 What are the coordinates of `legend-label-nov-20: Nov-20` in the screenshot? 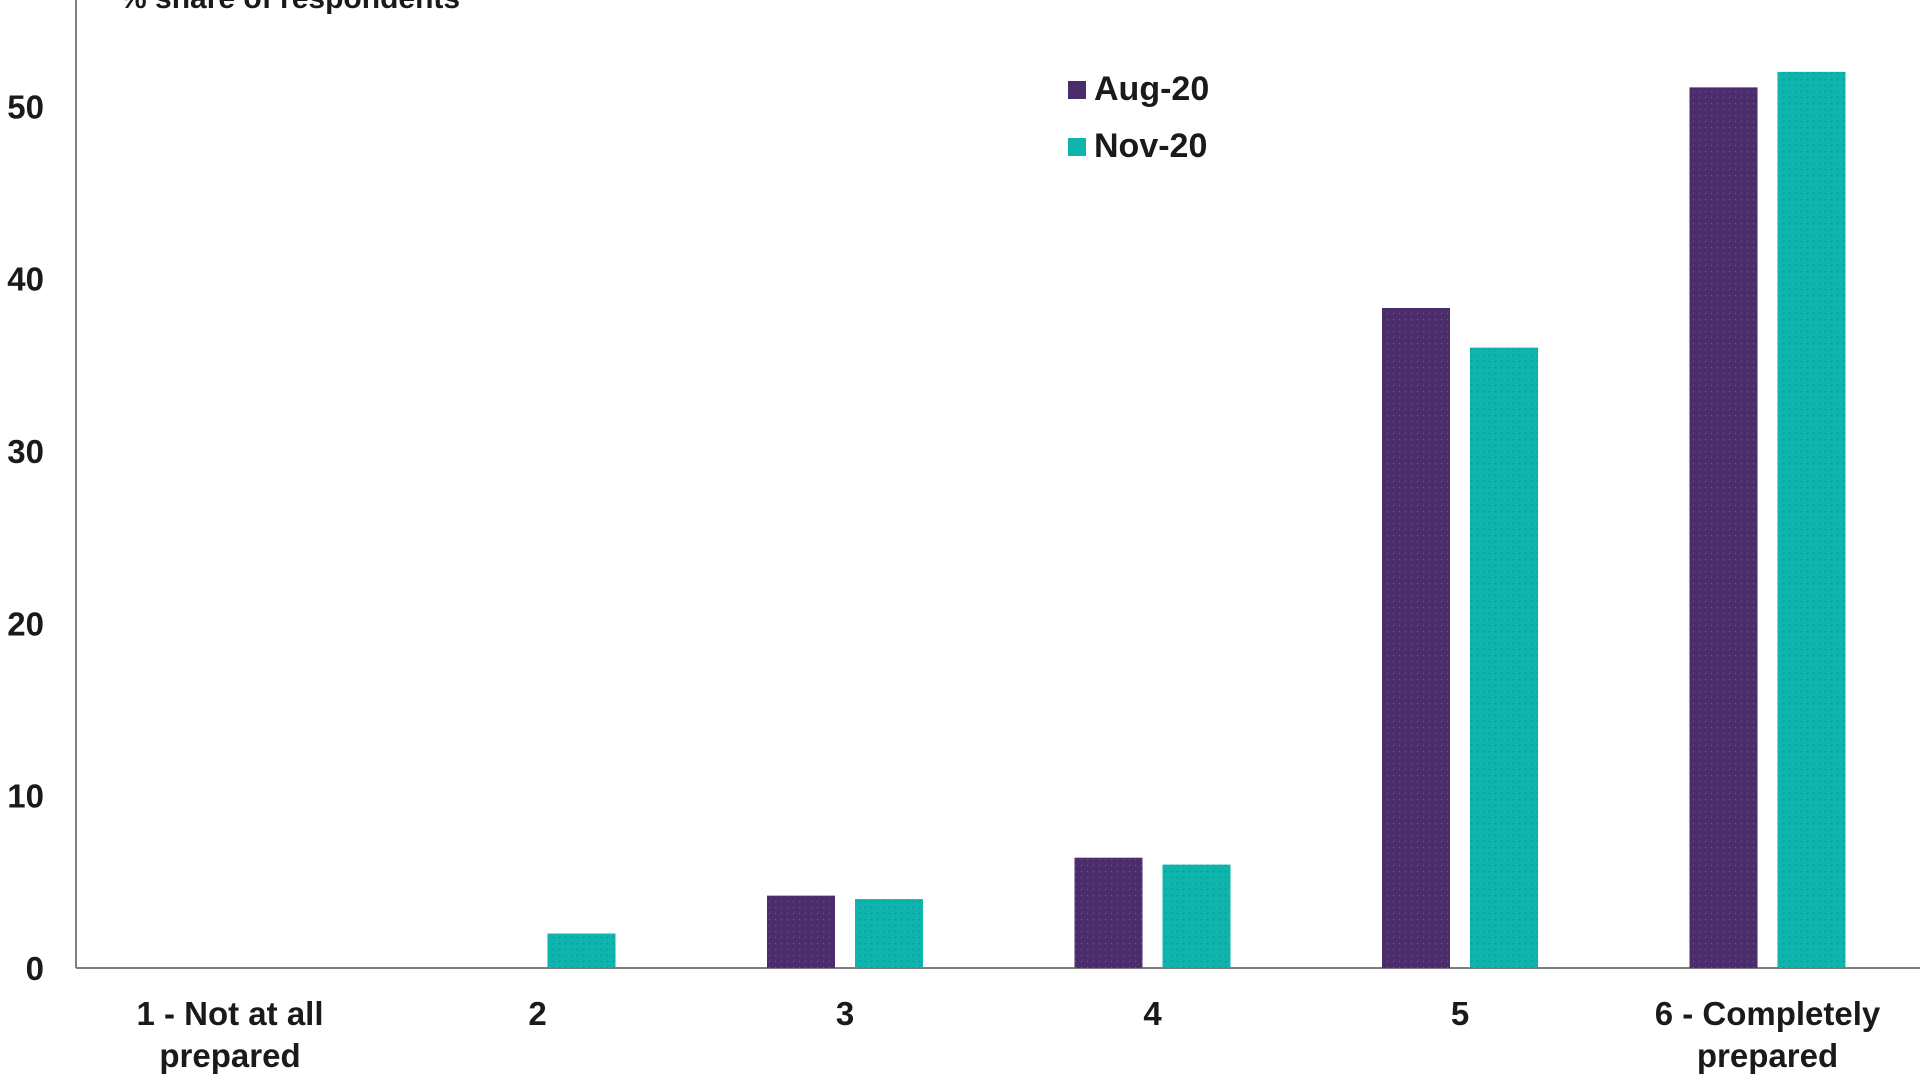 It's located at (1150, 146).